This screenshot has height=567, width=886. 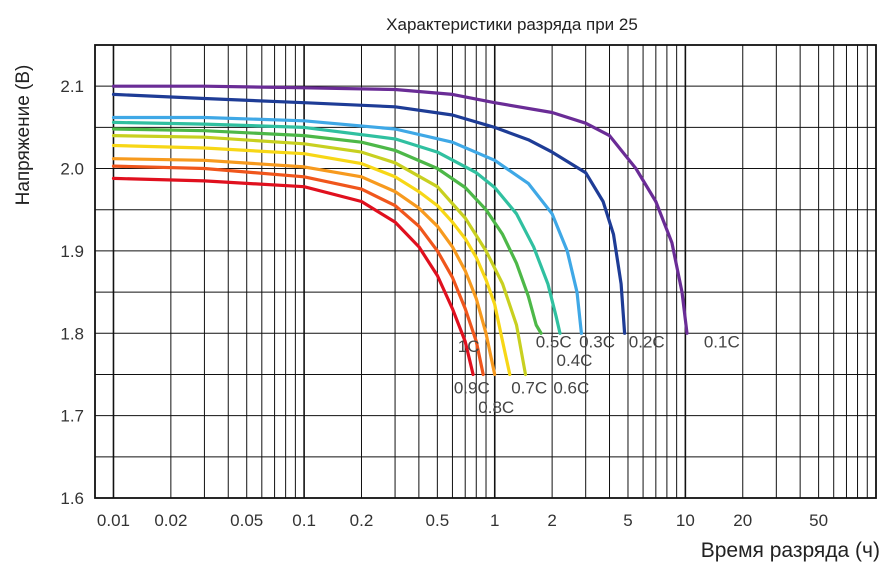 I want to click on x-tick-label: 50, so click(x=818, y=520).